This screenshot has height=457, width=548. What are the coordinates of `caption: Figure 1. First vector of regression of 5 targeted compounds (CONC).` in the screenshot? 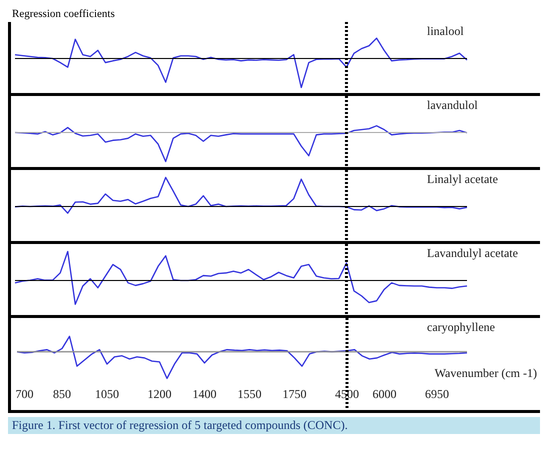 It's located at (274, 425).